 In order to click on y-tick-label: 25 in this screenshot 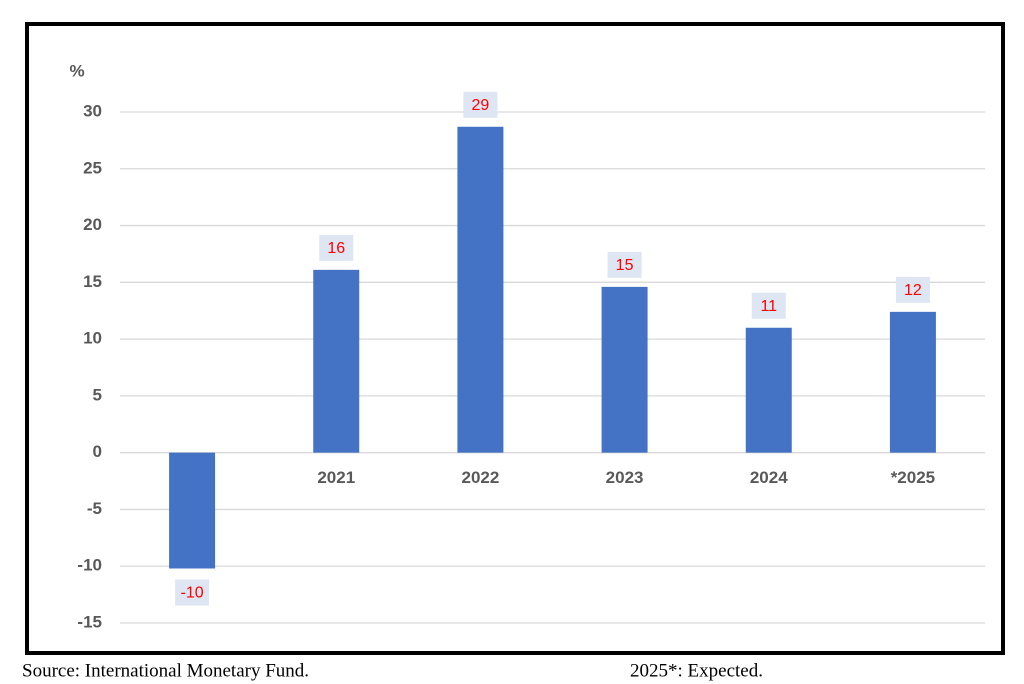, I will do `click(92, 167)`.